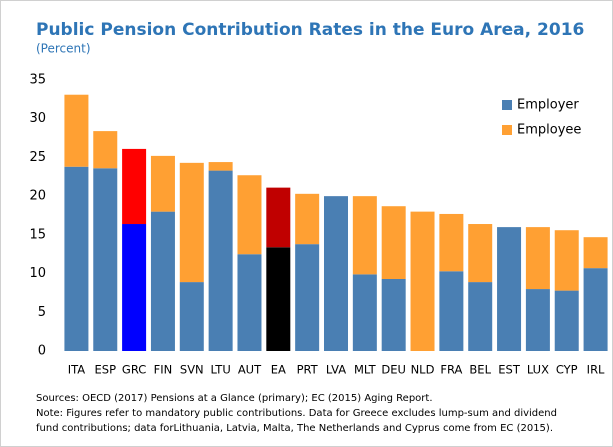  I want to click on x-tick-label: EA, so click(278, 370).